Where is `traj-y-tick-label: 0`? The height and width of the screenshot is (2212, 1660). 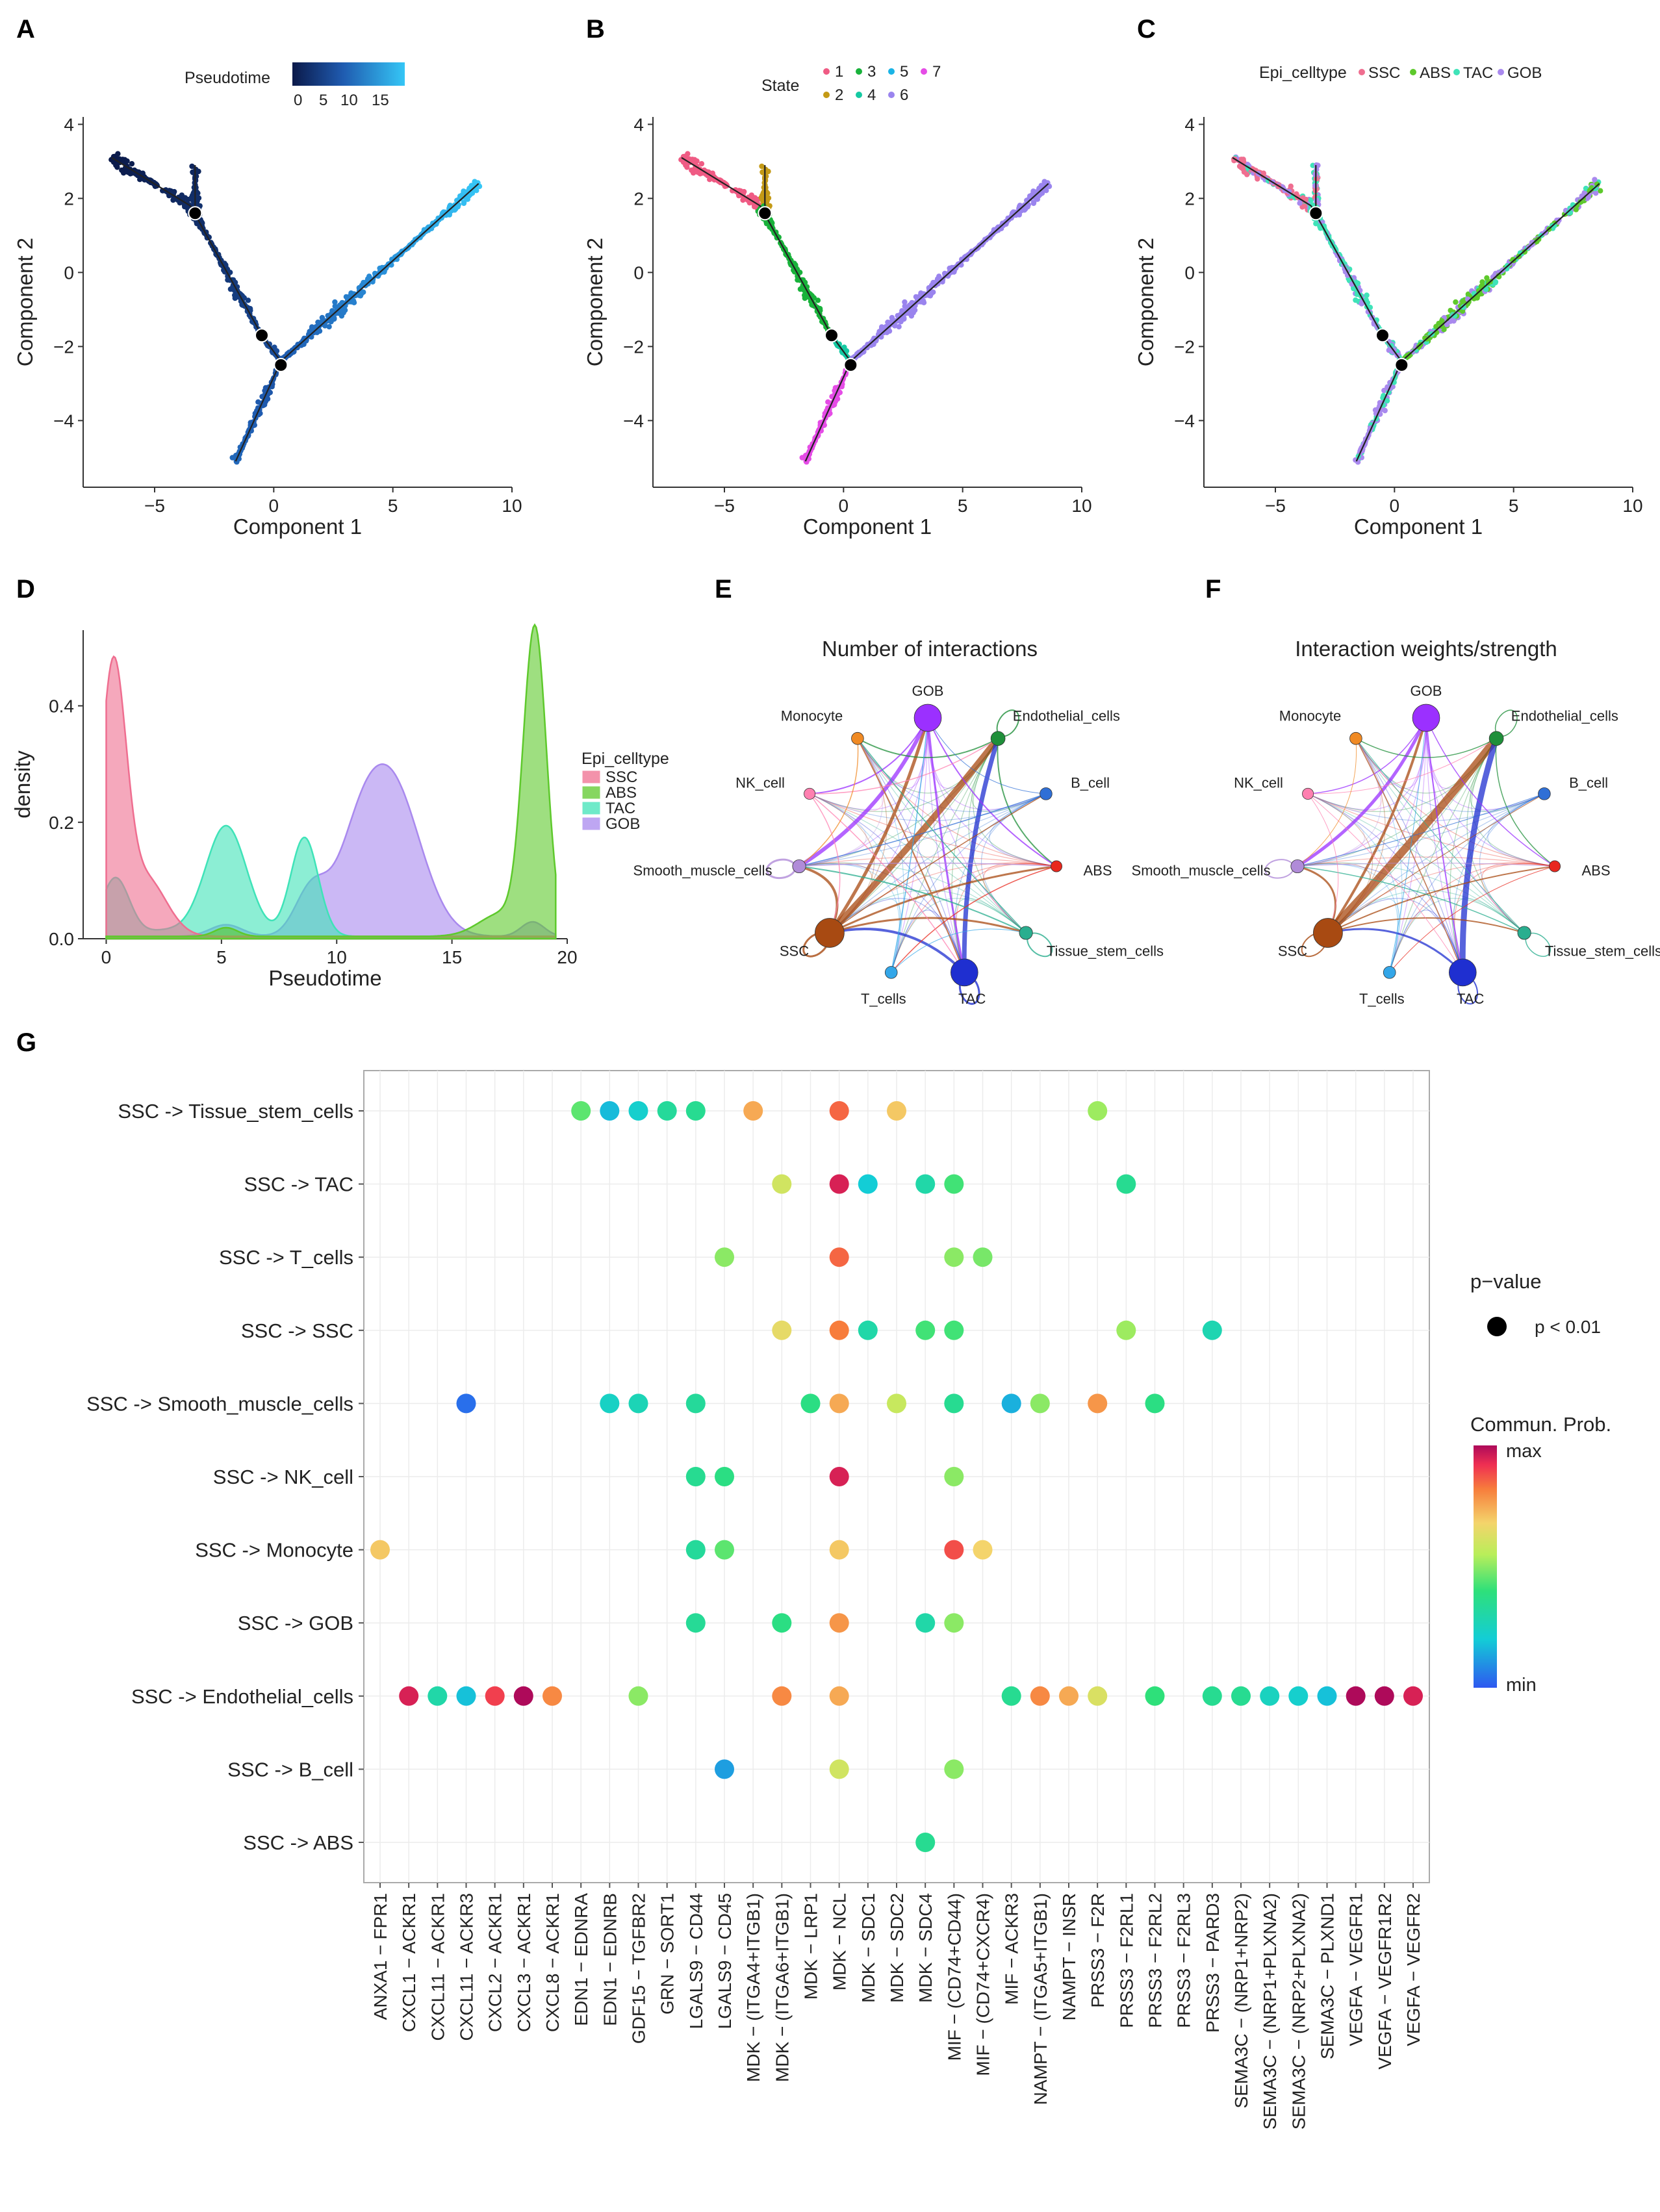 traj-y-tick-label: 0 is located at coordinates (638, 272).